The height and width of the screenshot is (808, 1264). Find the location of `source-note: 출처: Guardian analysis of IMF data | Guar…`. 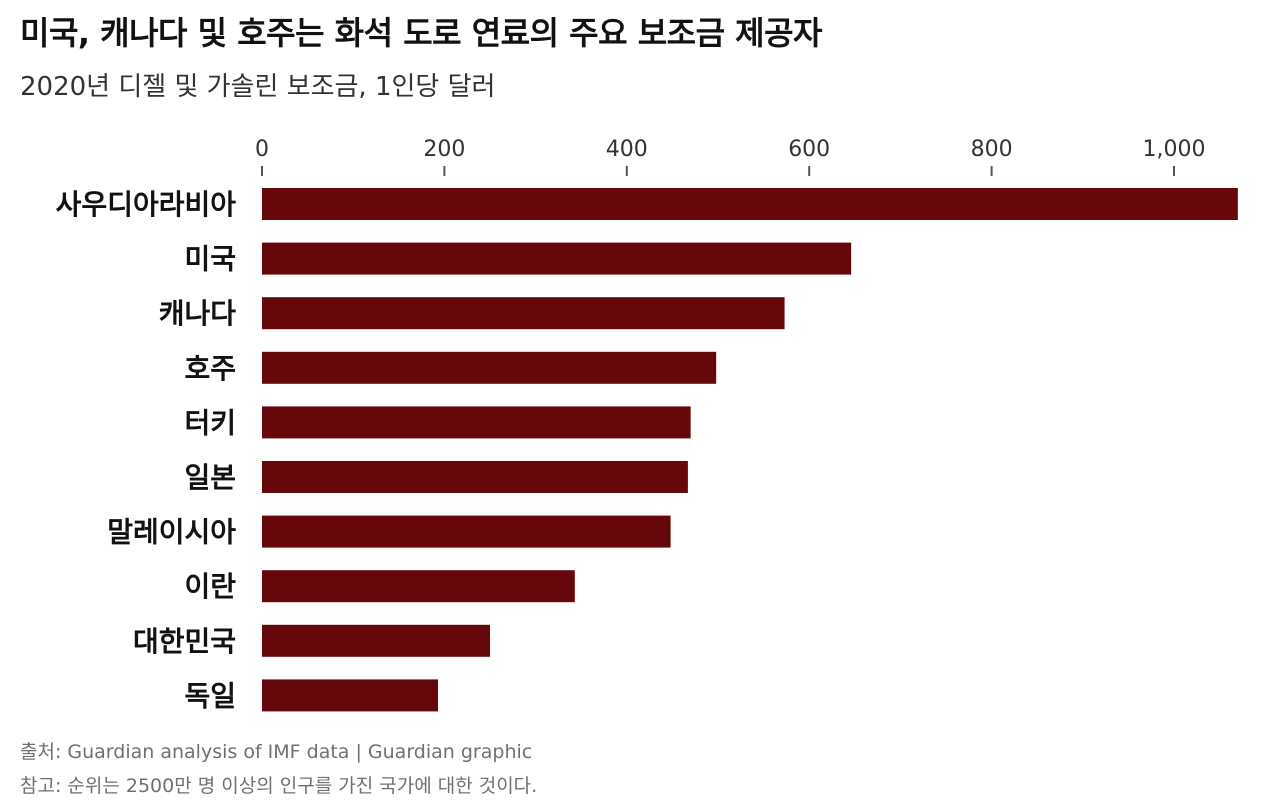

source-note: 출처: Guardian analysis of IMF data | Guar… is located at coordinates (276, 752).